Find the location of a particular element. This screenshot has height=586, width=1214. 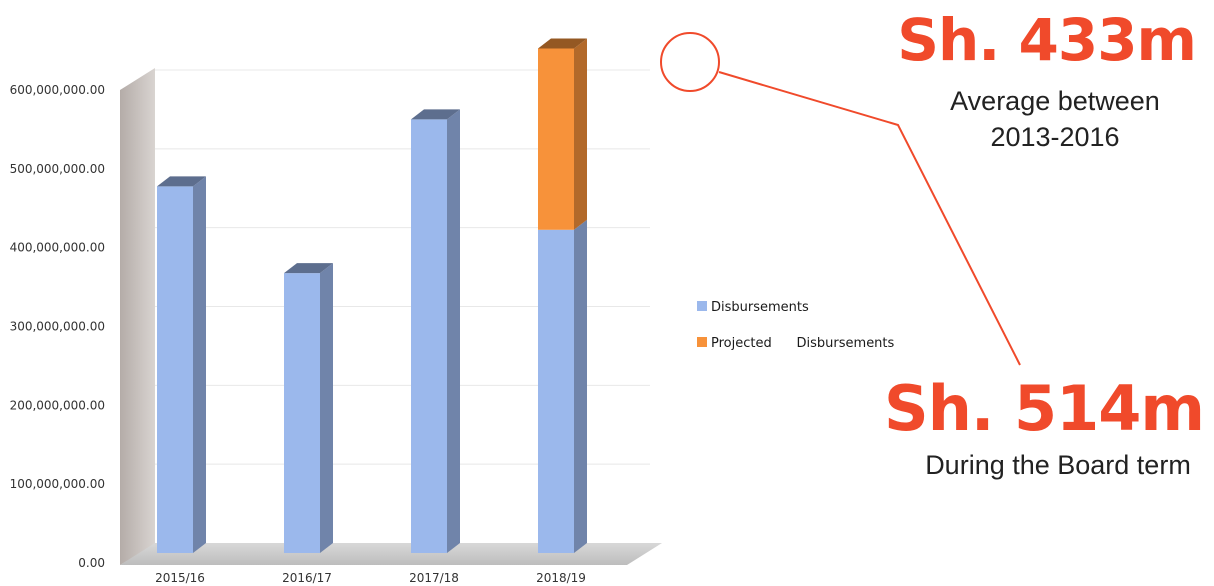

y-tick-label: 300,000,000.00 is located at coordinates (57, 327).